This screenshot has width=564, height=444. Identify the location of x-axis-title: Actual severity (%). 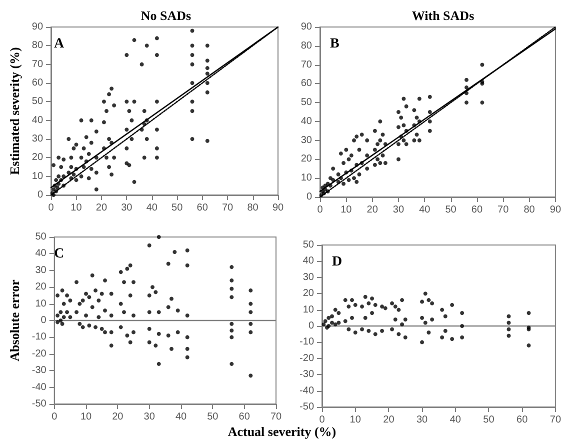
(282, 432).